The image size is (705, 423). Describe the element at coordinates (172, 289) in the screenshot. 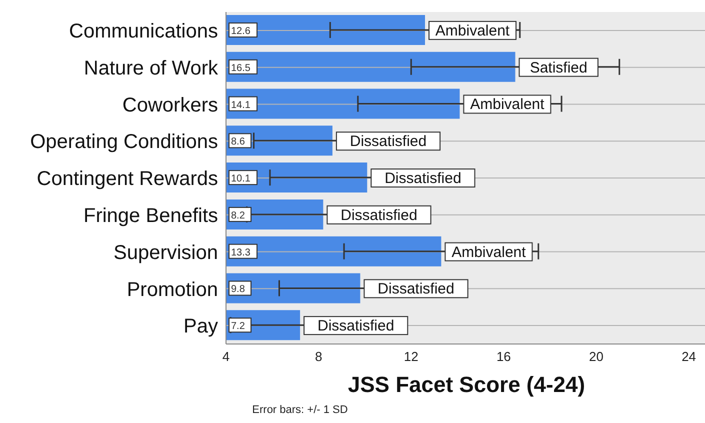

I see `y-tick-label: Promotion` at that location.